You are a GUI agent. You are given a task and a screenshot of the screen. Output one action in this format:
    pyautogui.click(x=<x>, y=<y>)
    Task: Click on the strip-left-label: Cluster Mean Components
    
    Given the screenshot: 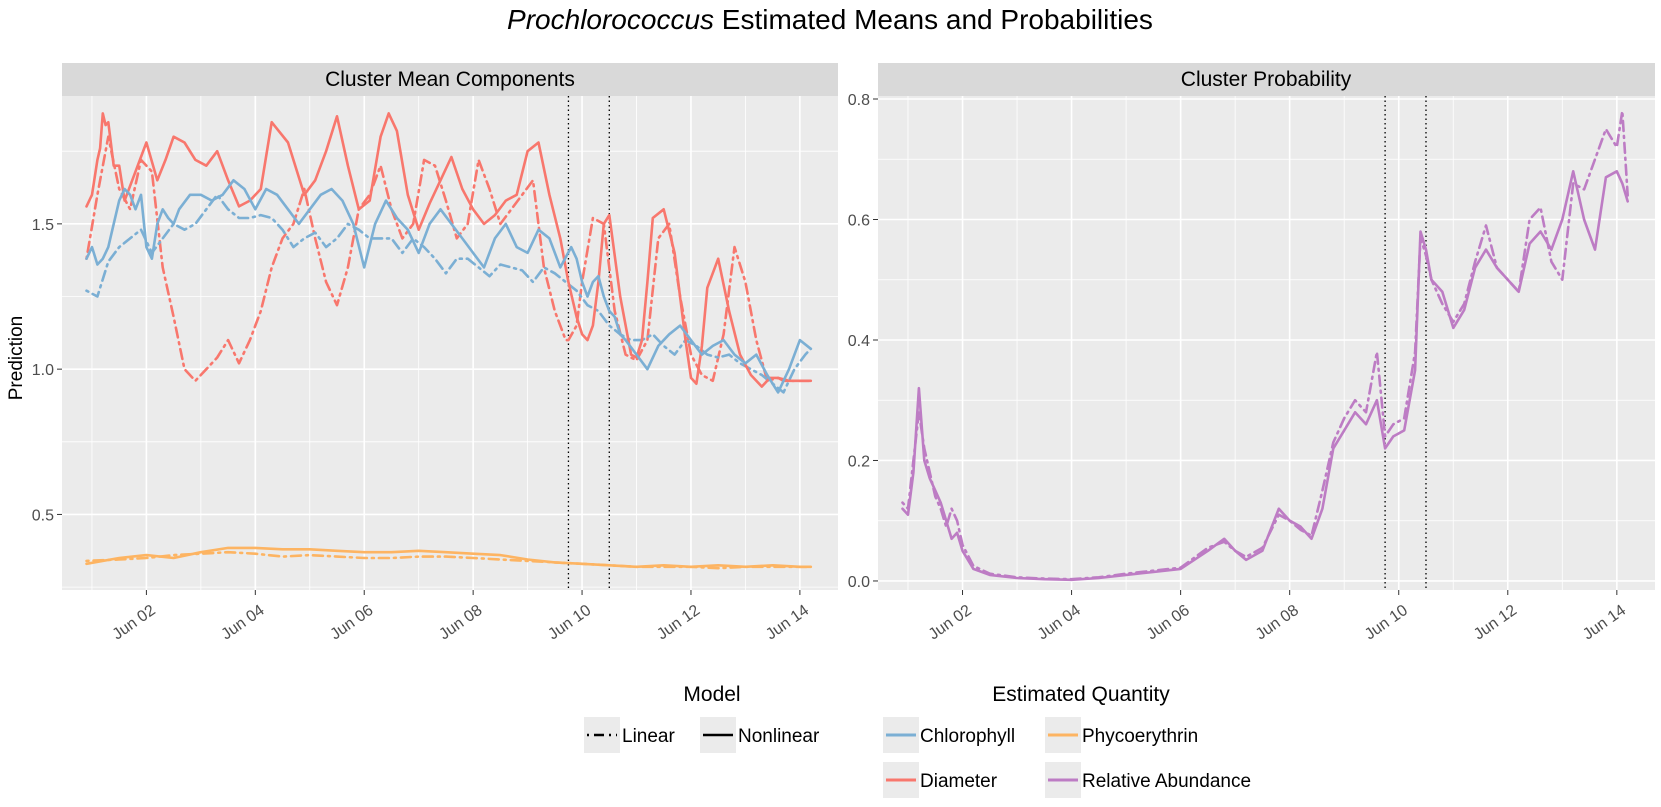 What is the action you would take?
    pyautogui.click(x=450, y=79)
    